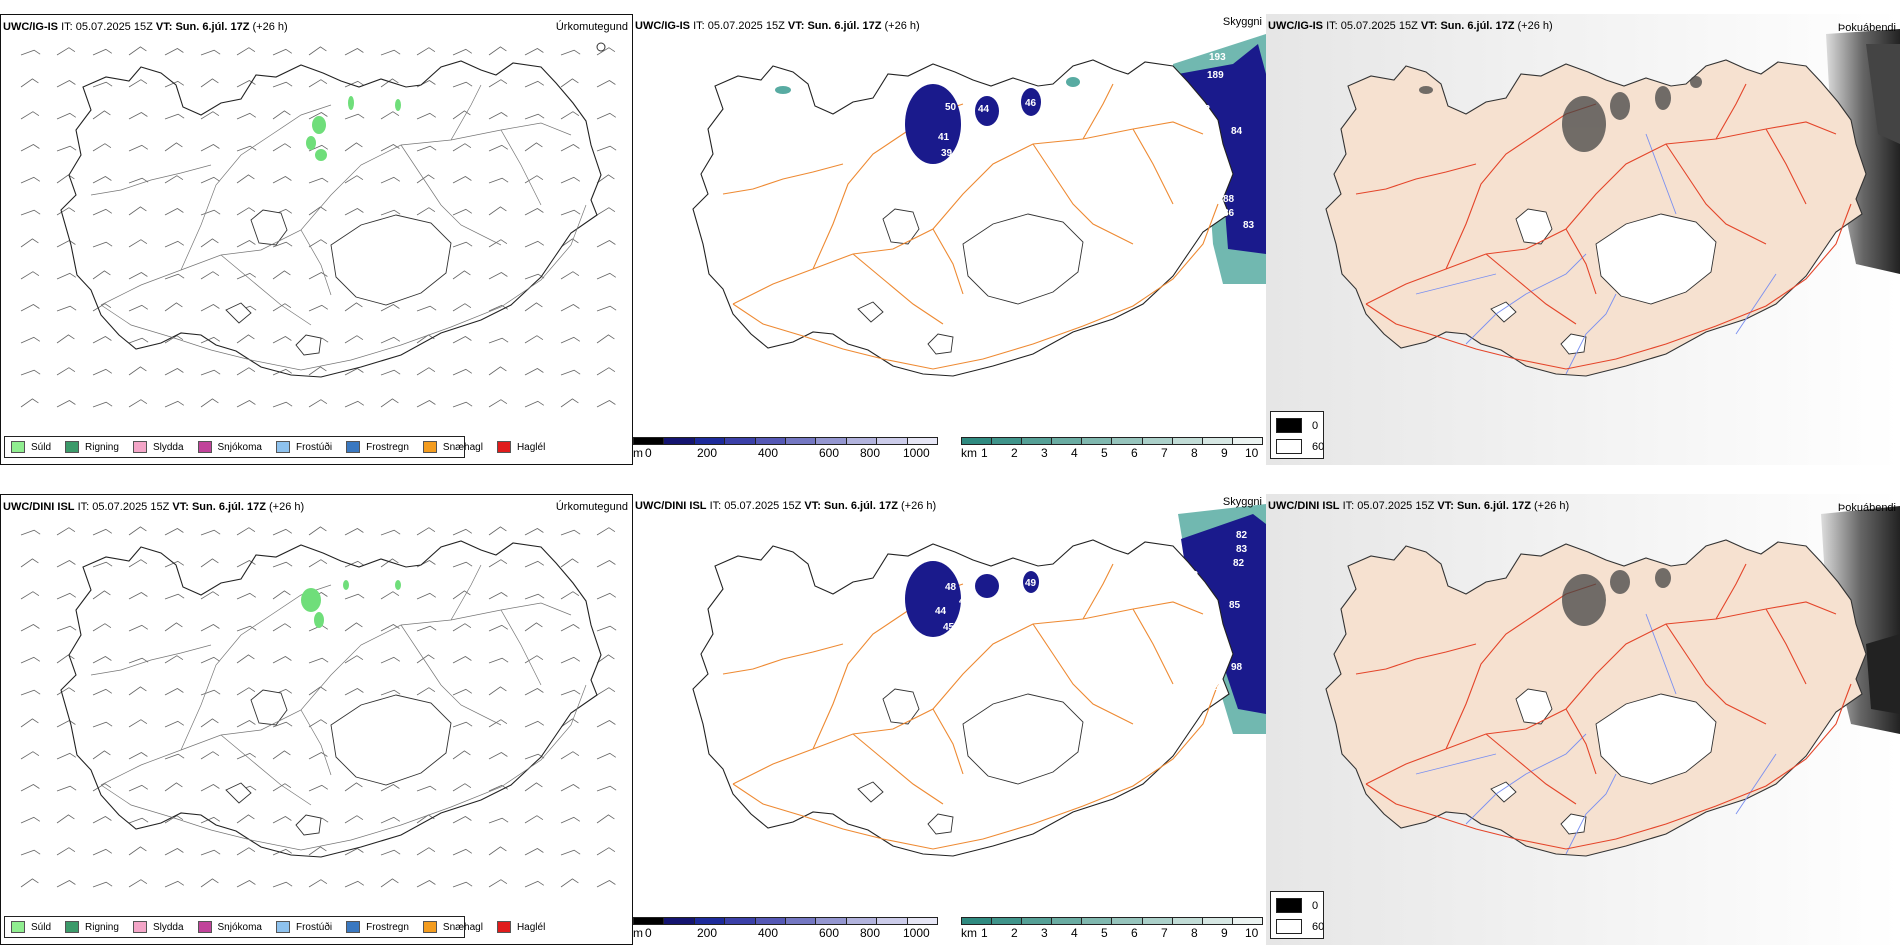 The width and height of the screenshot is (1900, 950). Describe the element at coordinates (979, 205) in the screenshot. I see `cloud-map` at that location.